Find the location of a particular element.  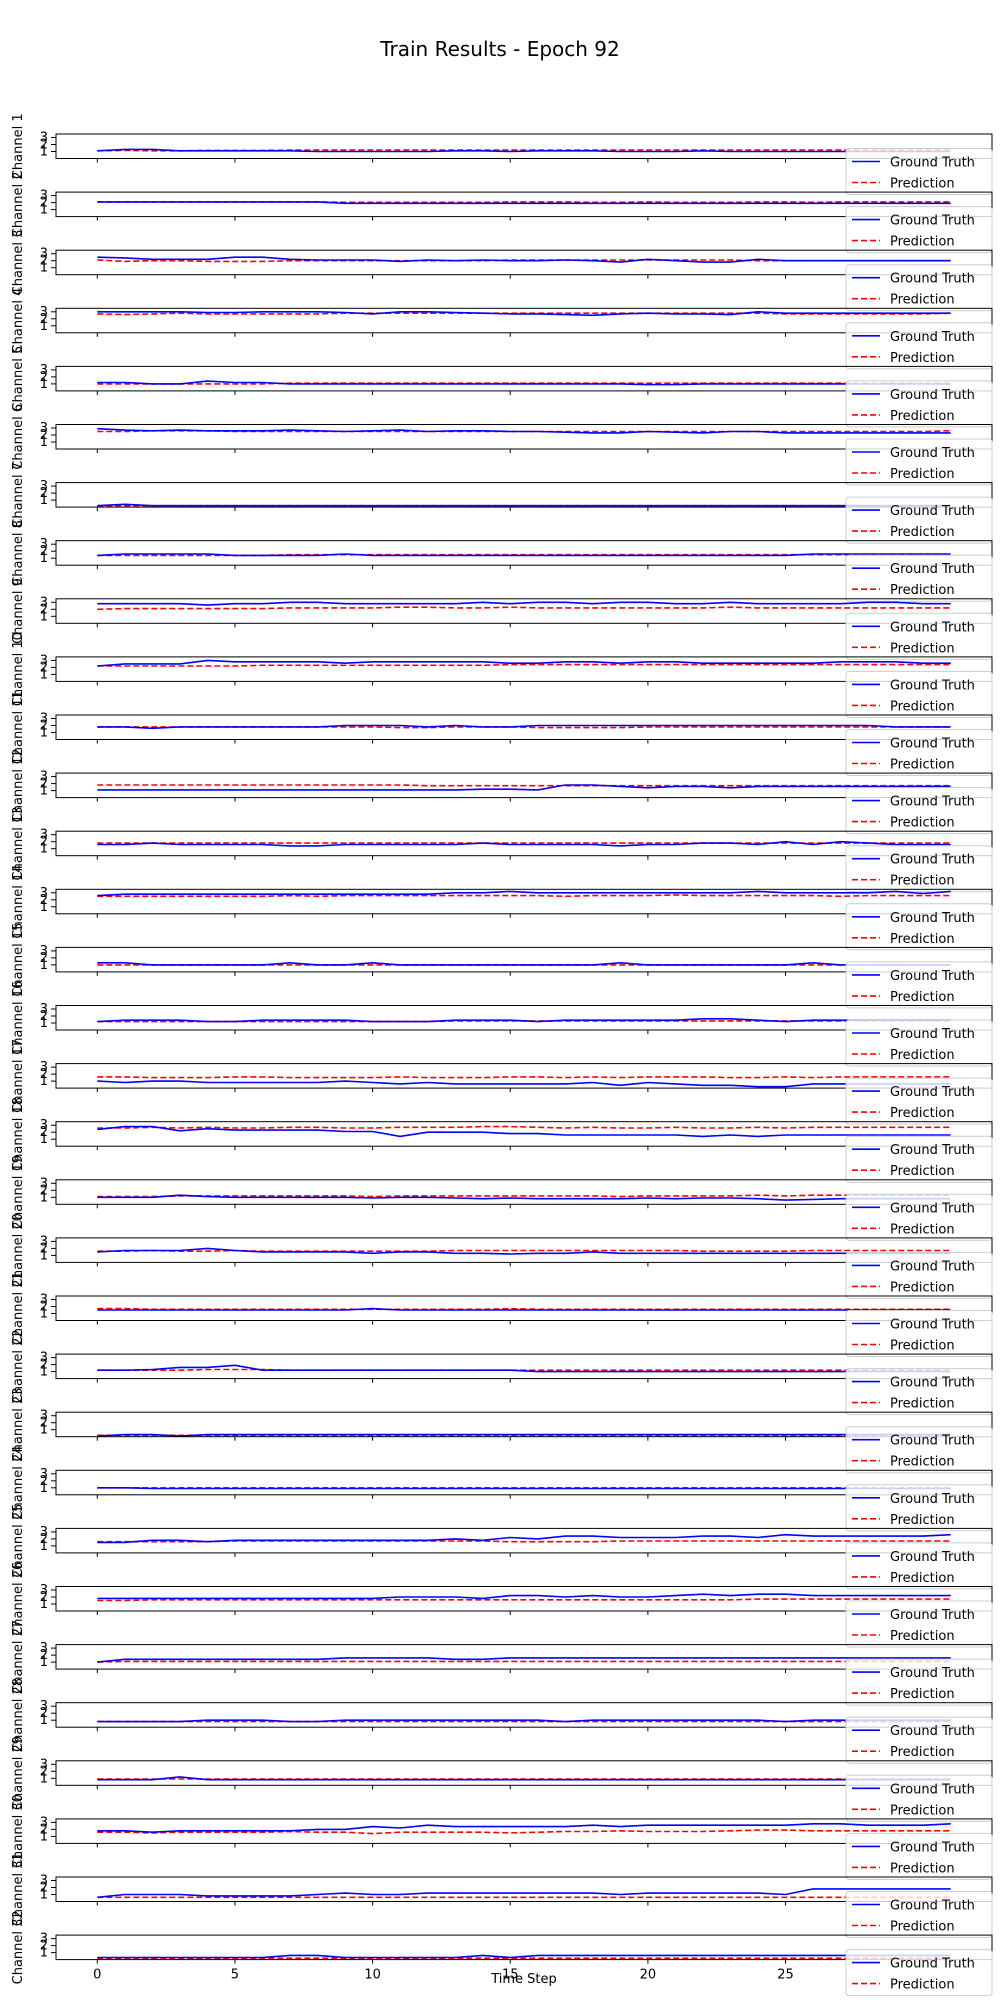

y-axis-label: Channel 8 is located at coordinates (18, 553).